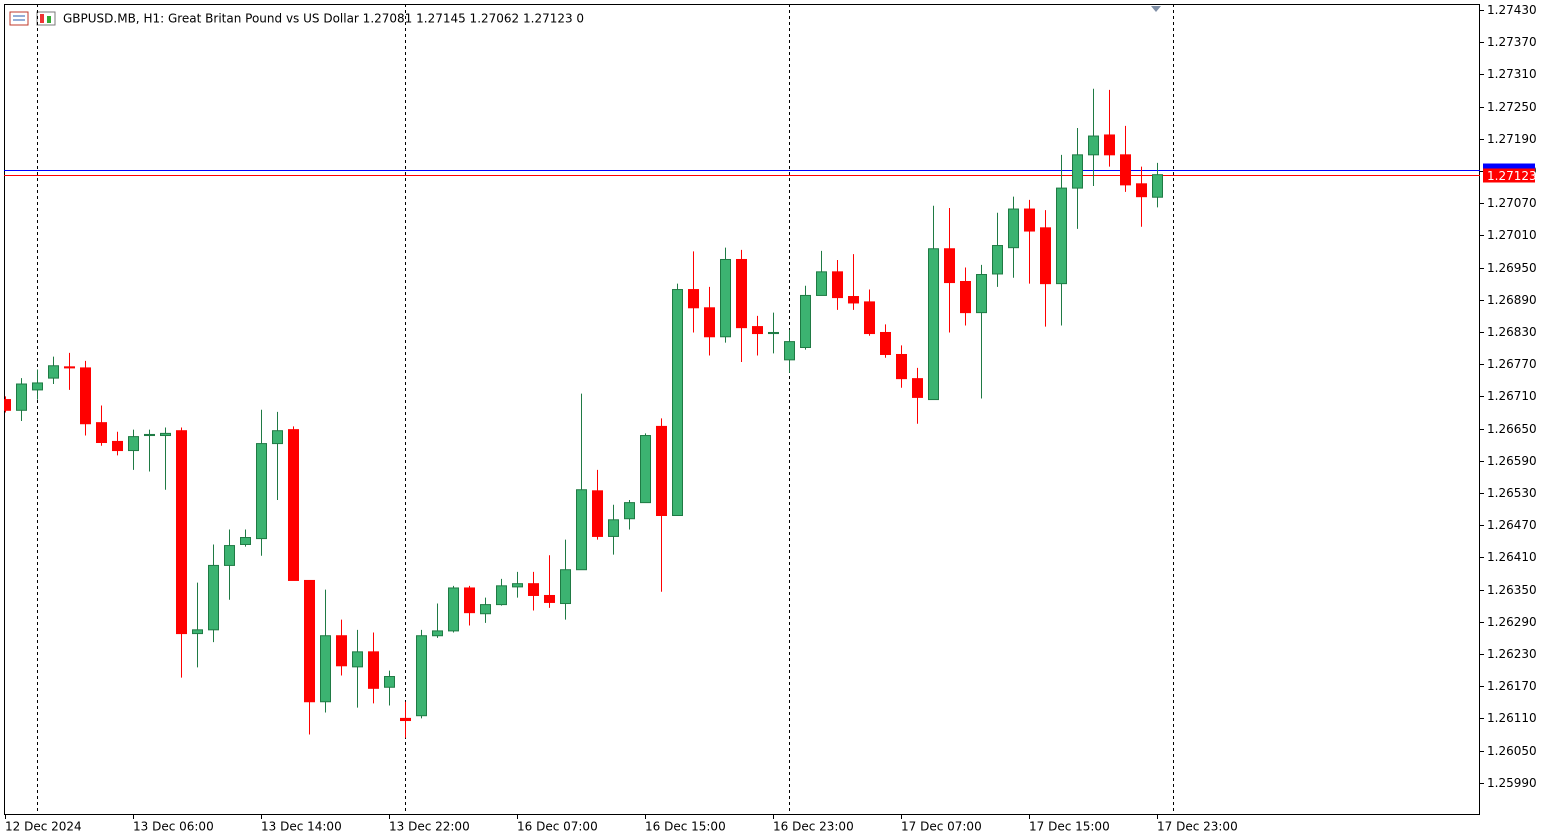 This screenshot has height=838, width=1552. Describe the element at coordinates (1512, 429) in the screenshot. I see `y-tick-label: 1.26650` at that location.